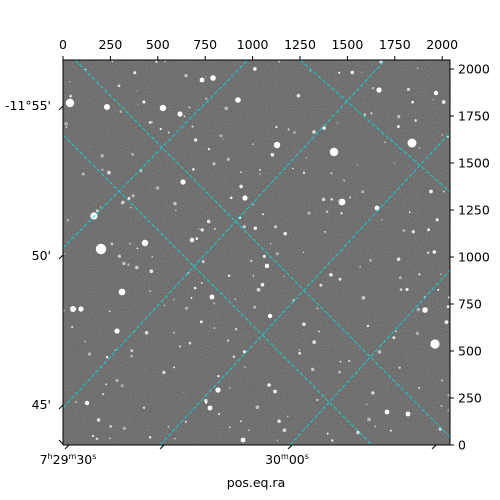 The width and height of the screenshot is (500, 500). I want to click on right-tick-label: 1000, so click(474, 257).